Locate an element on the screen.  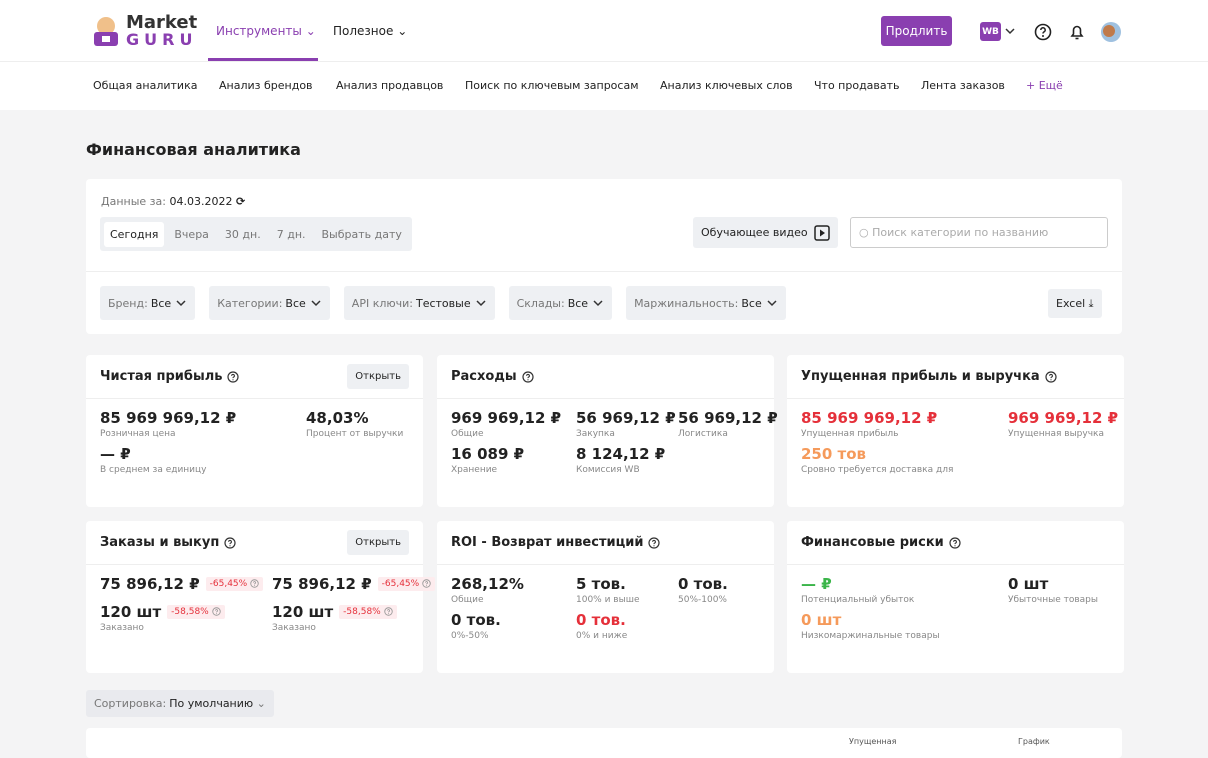
menu-text: Инструменты is located at coordinates (259, 31).